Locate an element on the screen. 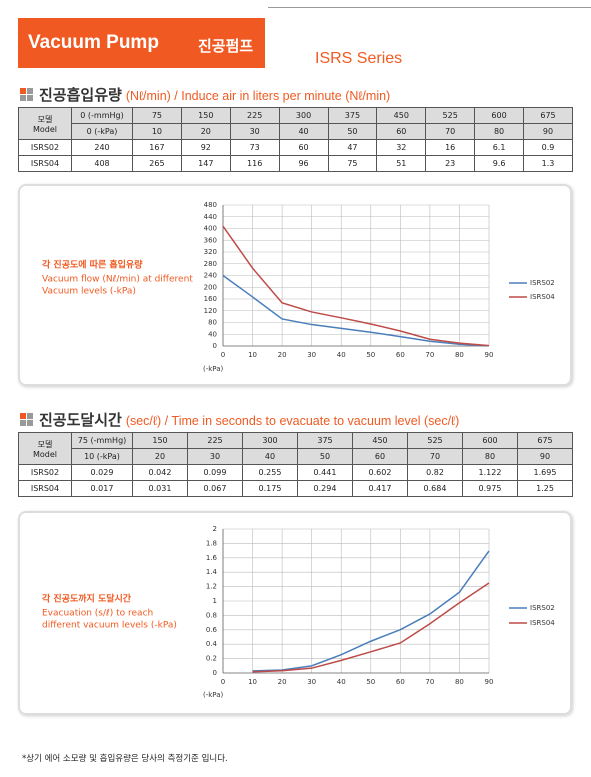 The image size is (591, 777). table-cell: 0.441 is located at coordinates (325, 472).